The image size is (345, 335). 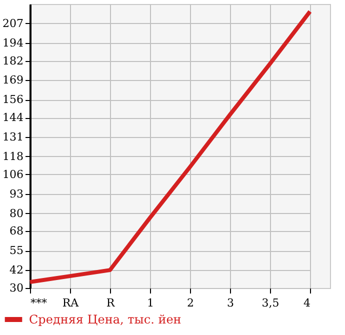 What do you see at coordinates (13, 117) in the screenshot?
I see `y-tick-label: 144` at bounding box center [13, 117].